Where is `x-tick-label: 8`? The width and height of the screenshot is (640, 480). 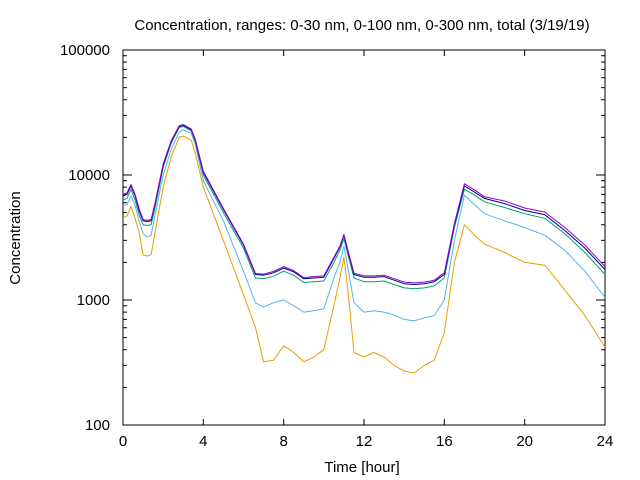
x-tick-label: 8 is located at coordinates (283, 441).